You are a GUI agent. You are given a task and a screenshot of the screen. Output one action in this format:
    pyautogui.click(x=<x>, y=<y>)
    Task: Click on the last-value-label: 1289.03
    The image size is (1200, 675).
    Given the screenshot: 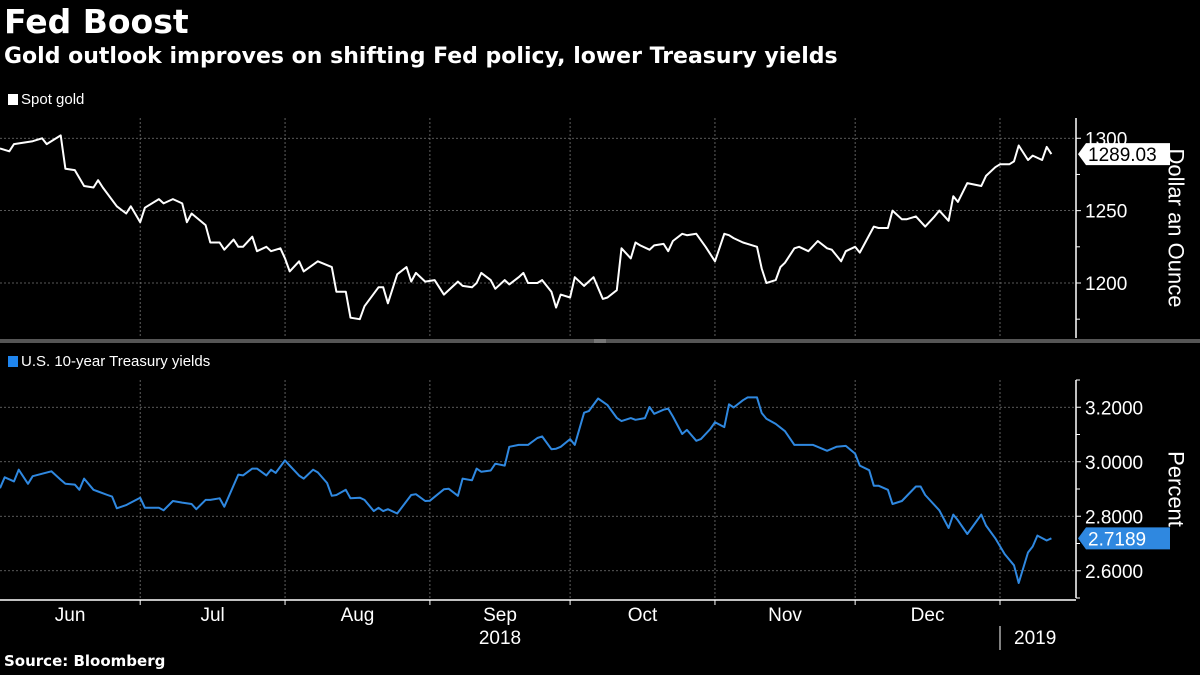 What is the action you would take?
    pyautogui.click(x=1122, y=155)
    